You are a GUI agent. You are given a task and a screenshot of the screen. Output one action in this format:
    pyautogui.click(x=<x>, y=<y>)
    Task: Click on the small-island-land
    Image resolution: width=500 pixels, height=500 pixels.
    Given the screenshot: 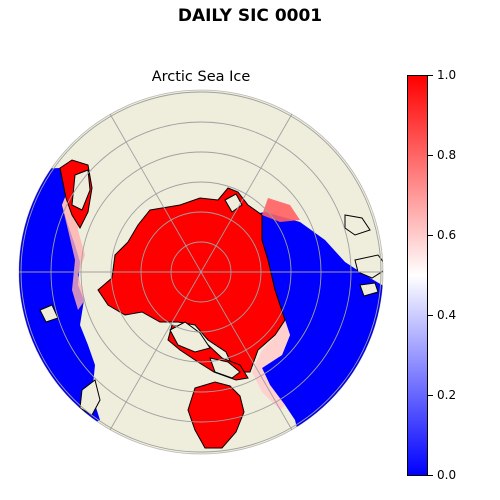 What is the action you would take?
    pyautogui.click(x=369, y=289)
    